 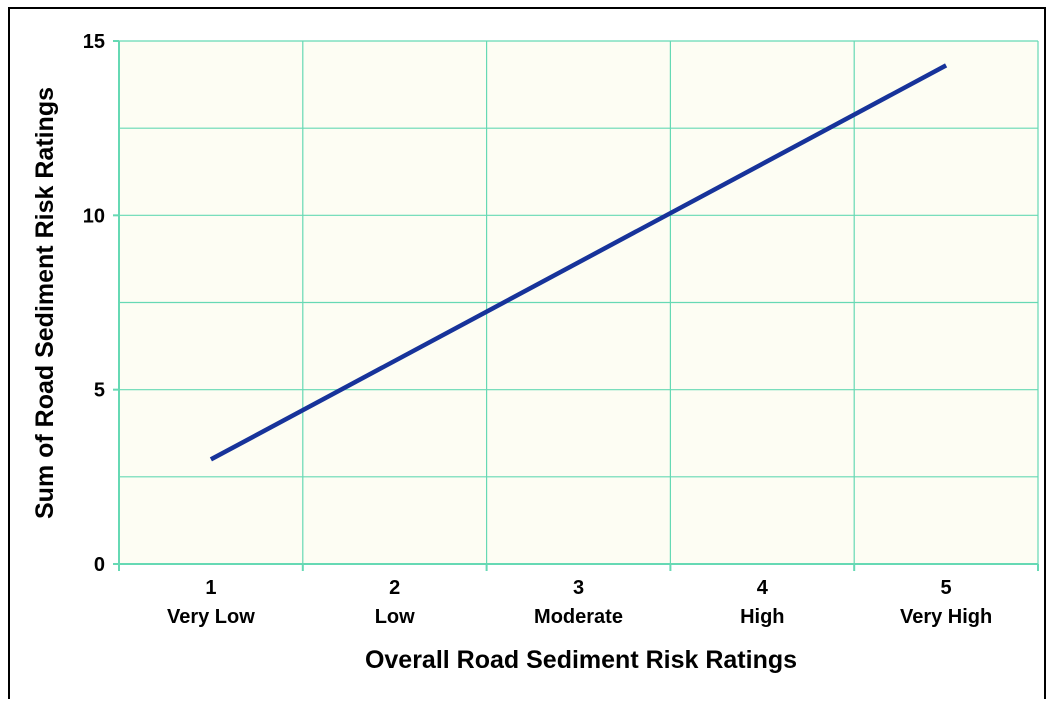 I want to click on y-tick-labels: 0 5 10 15, so click(x=94, y=303).